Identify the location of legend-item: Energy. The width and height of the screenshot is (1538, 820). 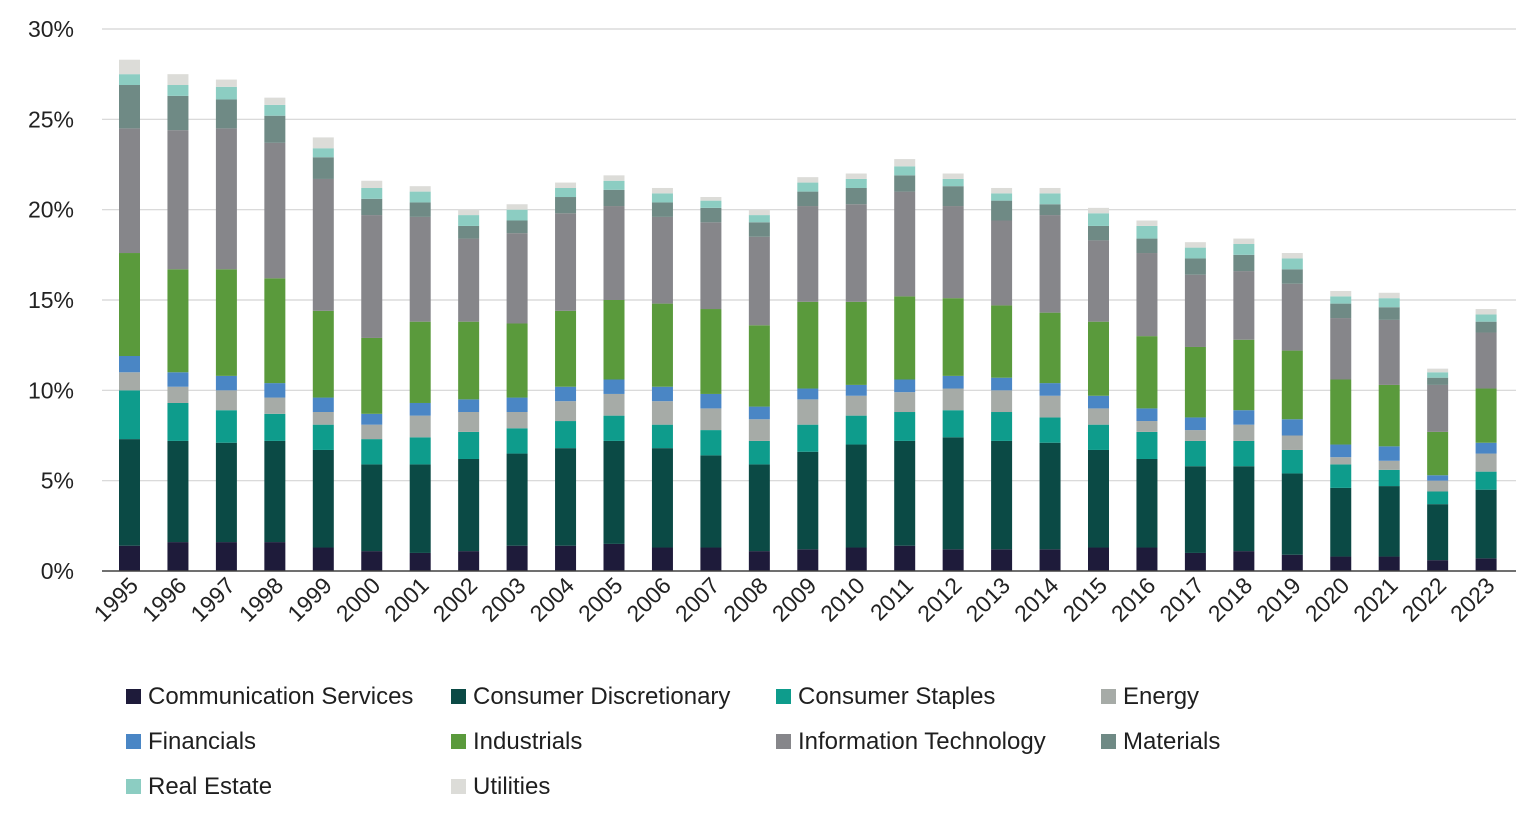
(1183, 696).